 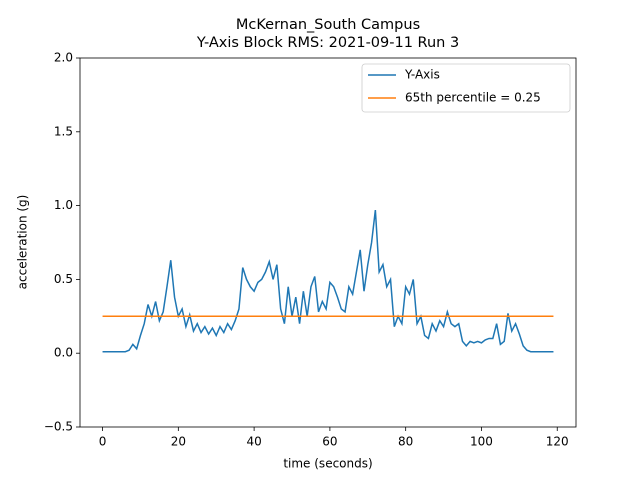 What do you see at coordinates (63, 58) in the screenshot?
I see `y-tick-label: 2.0` at bounding box center [63, 58].